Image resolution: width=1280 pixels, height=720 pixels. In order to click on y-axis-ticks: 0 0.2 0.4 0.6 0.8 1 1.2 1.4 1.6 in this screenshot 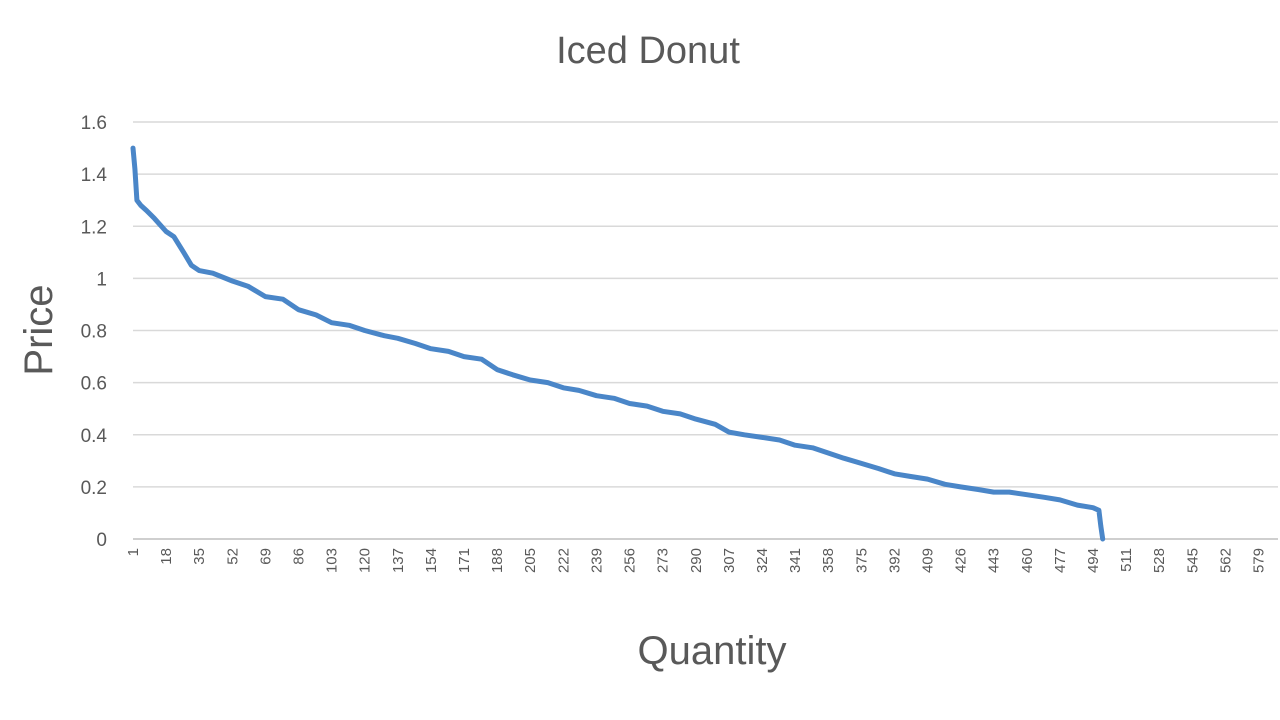, I will do `click(94, 332)`.